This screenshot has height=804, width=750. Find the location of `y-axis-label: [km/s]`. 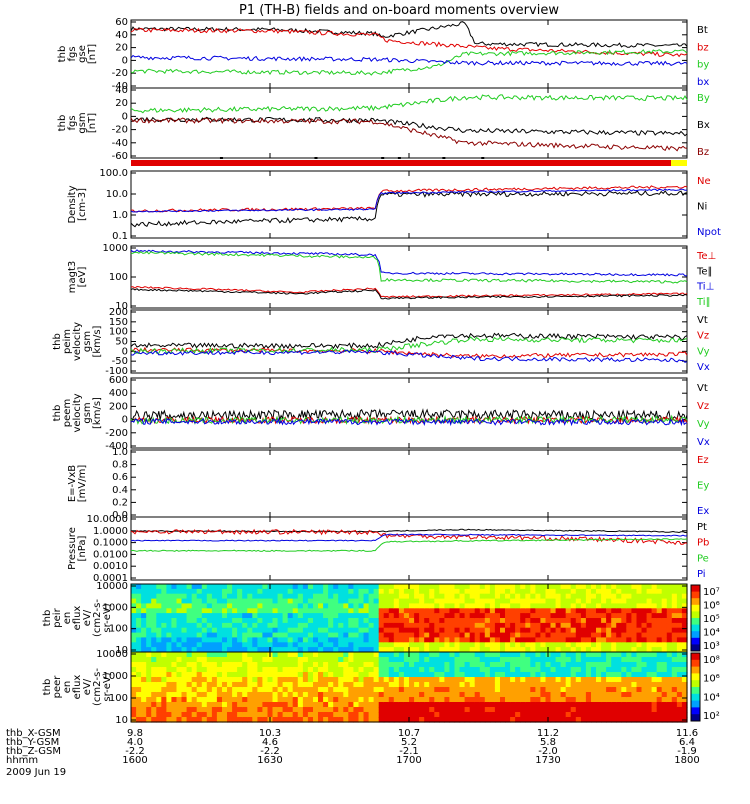

y-axis-label: [km/s] is located at coordinates (97, 341).